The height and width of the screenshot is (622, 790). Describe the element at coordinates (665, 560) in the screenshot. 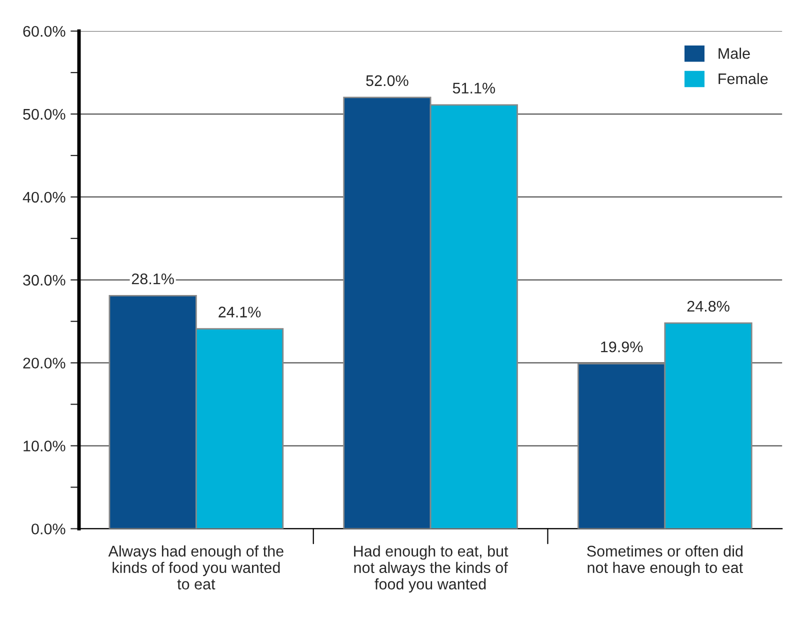

I see `x-tick-label: Sometimes or often did not have enough to eat` at that location.